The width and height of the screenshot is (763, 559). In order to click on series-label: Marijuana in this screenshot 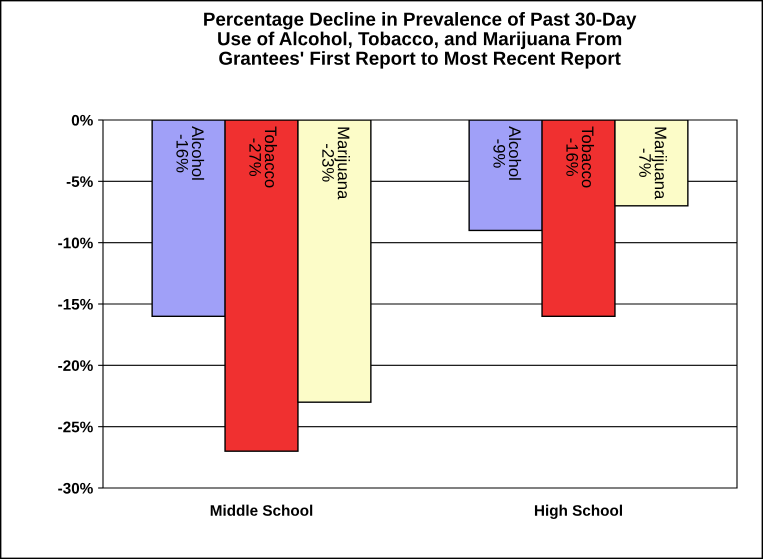, I will do `click(659, 164)`.